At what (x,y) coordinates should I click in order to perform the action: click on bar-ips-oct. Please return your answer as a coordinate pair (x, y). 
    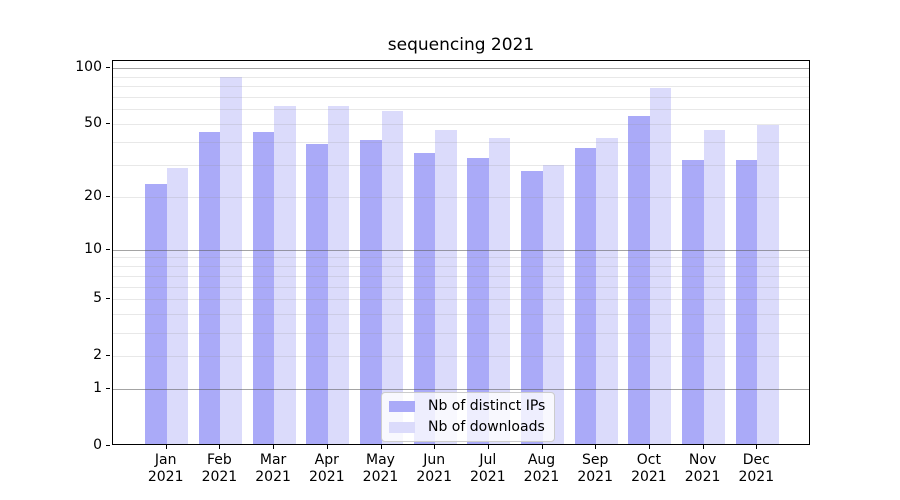
    Looking at the image, I should click on (639, 279).